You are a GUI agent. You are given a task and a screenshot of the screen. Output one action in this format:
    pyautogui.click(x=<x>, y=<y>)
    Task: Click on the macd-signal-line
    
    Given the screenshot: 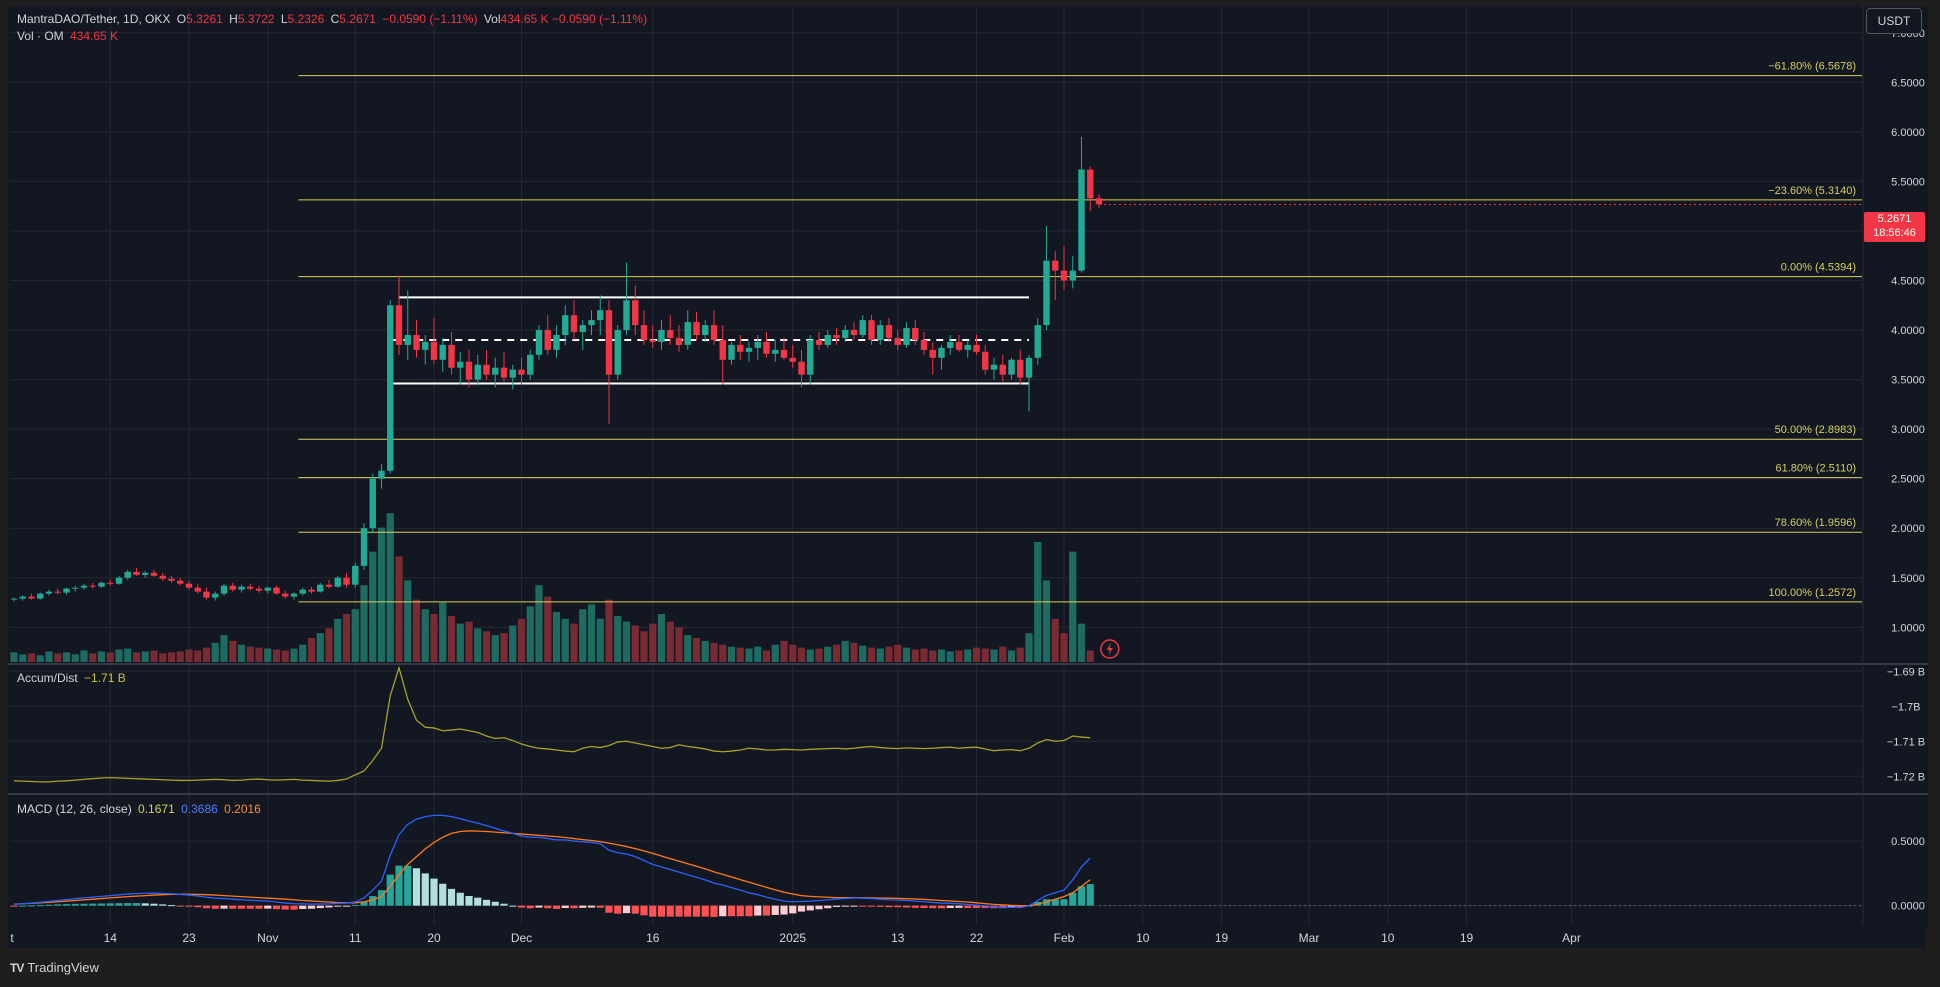 What is the action you would take?
    pyautogui.click(x=552, y=868)
    